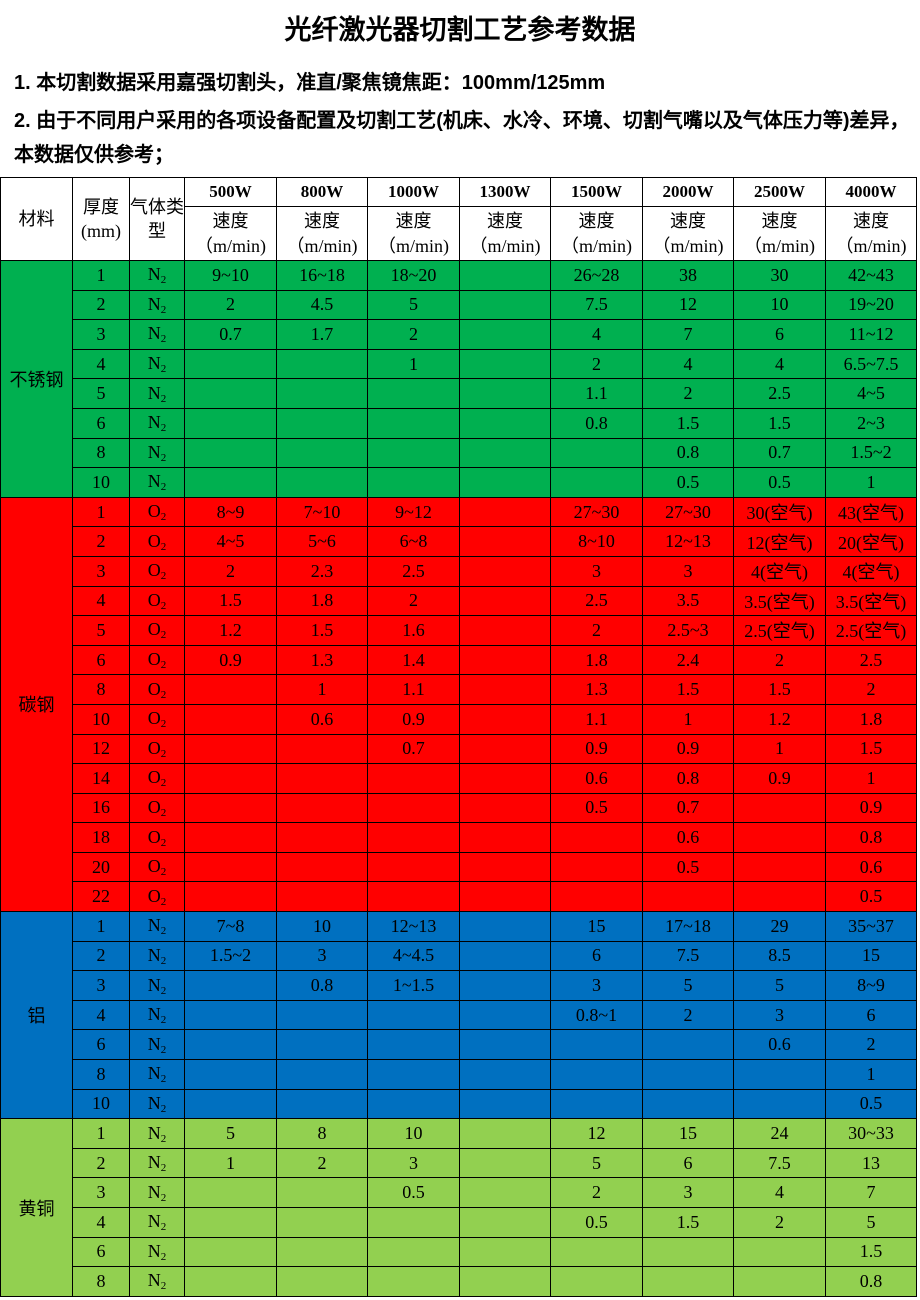 This screenshot has width=920, height=1300. Describe the element at coordinates (779, 1192) in the screenshot. I see `speed-cell: 4` at that location.